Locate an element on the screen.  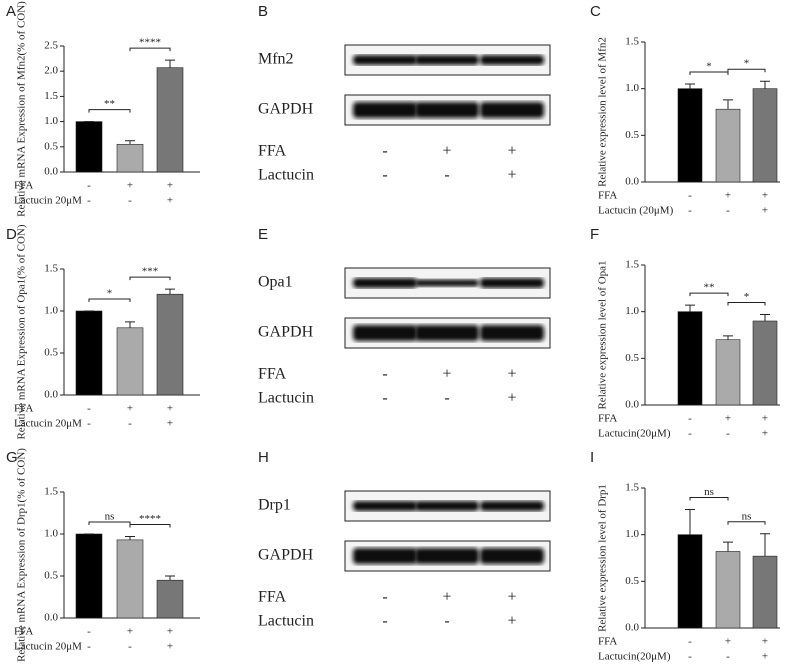
y-tick-label: 2.0 is located at coordinates (51, 71).